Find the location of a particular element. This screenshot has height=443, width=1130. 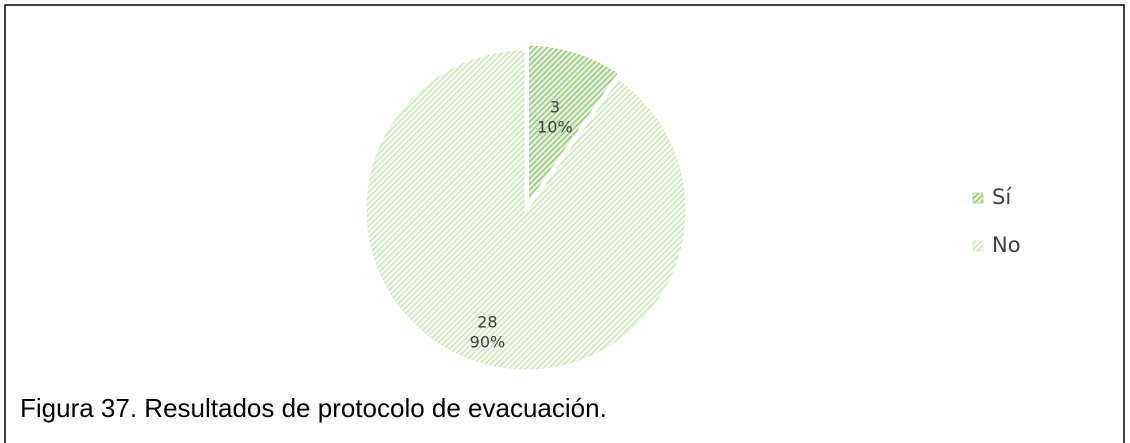

slice-percent-label: 10% is located at coordinates (555, 126).